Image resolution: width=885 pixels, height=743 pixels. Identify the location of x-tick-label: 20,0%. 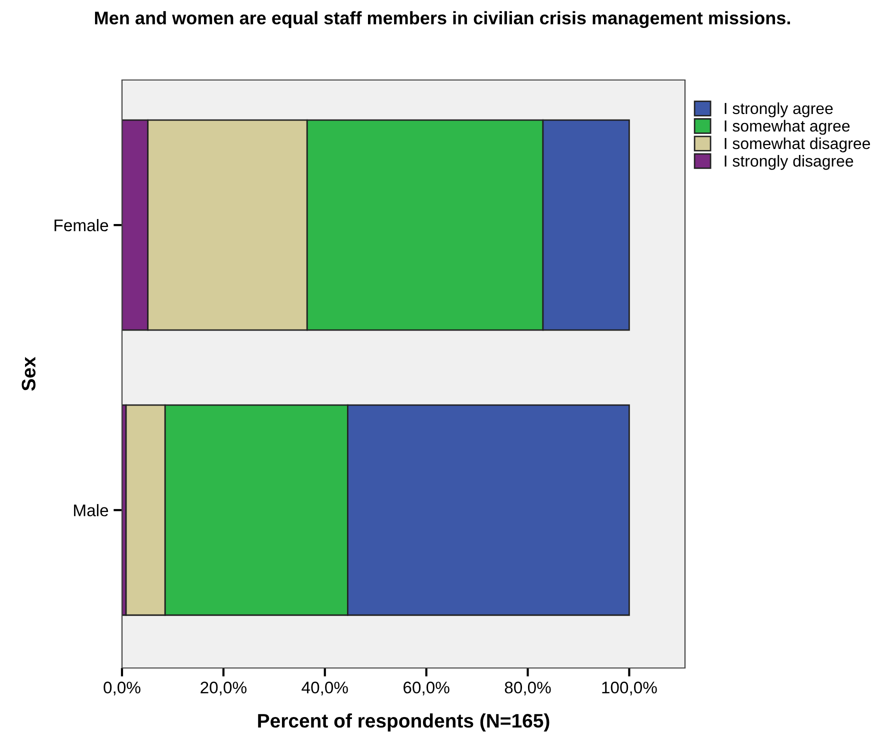
(223, 689).